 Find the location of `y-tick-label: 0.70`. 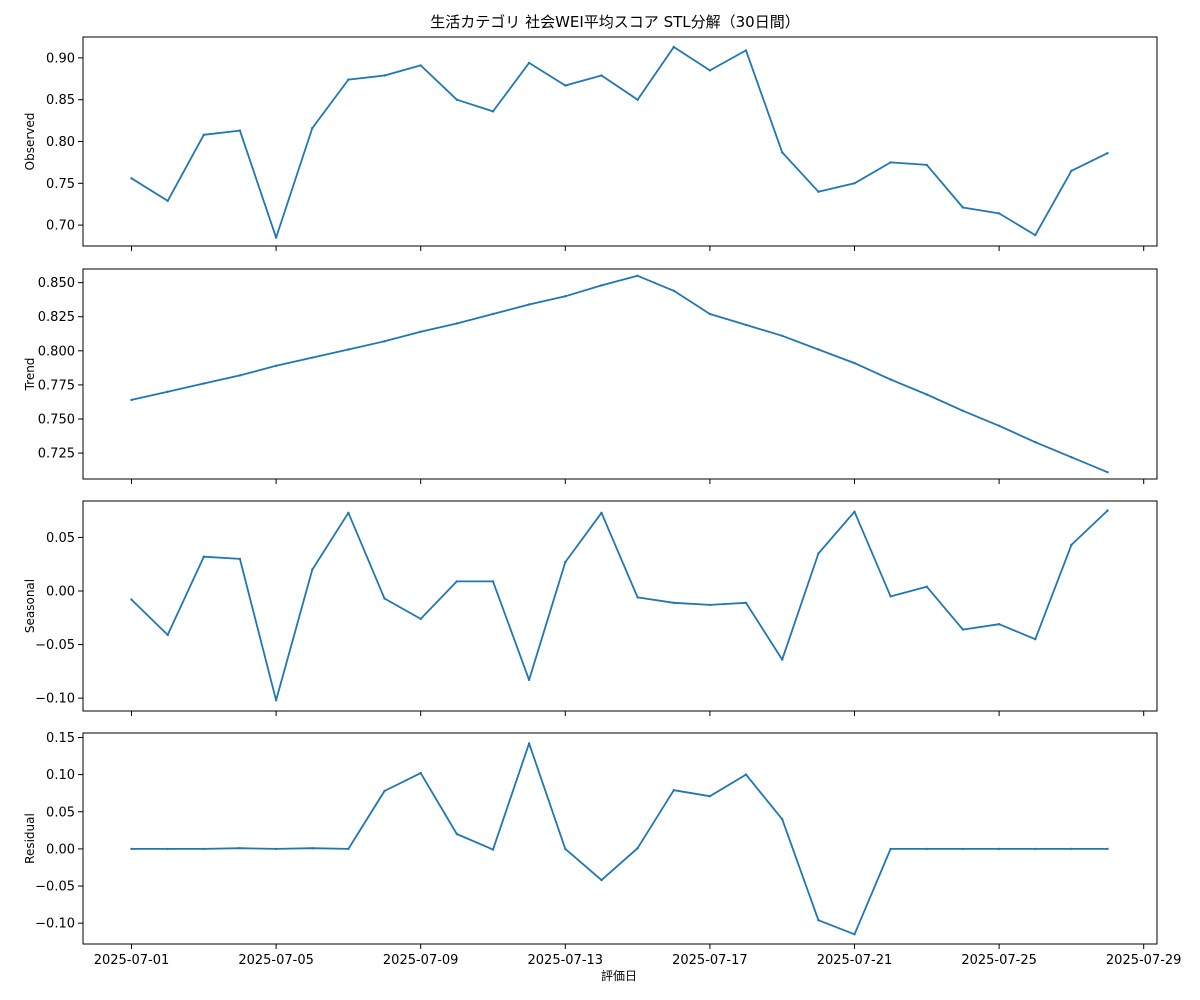

y-tick-label: 0.70 is located at coordinates (60, 226).